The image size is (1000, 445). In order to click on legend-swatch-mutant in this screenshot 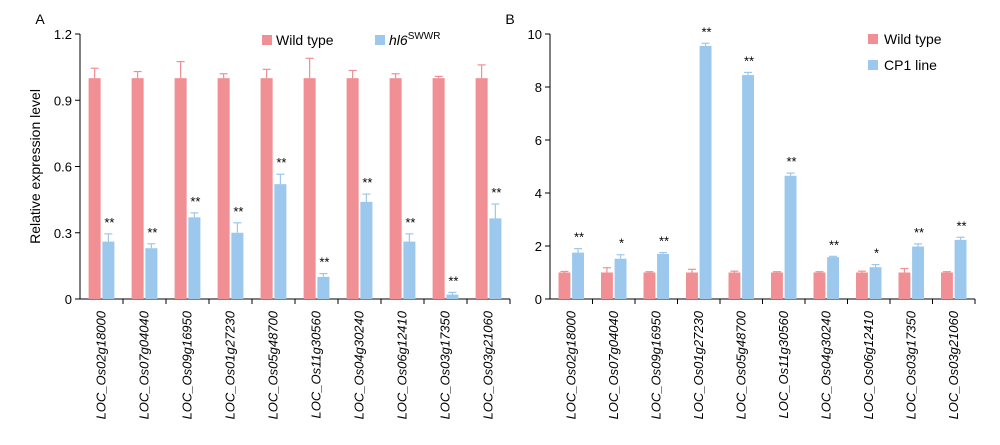, I will do `click(380, 40)`.